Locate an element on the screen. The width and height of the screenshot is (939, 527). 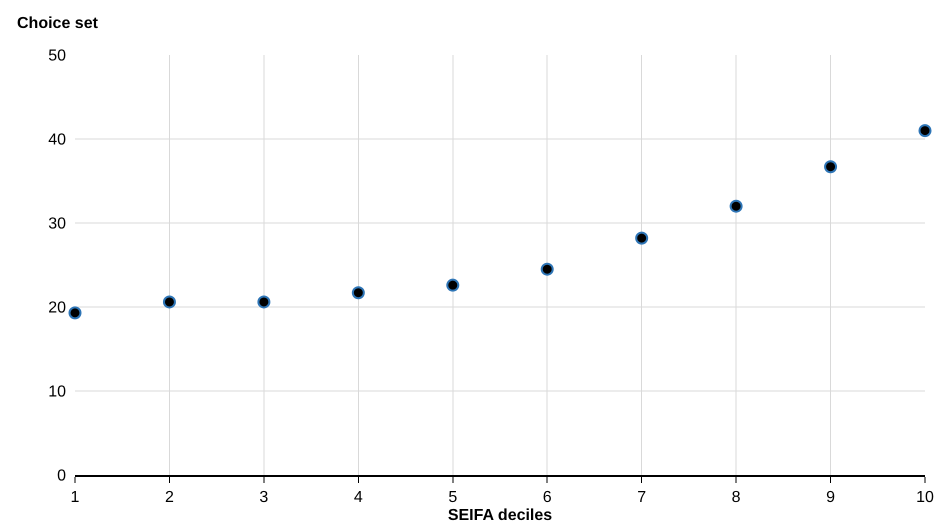
x-tick-label: 2 is located at coordinates (169, 497).